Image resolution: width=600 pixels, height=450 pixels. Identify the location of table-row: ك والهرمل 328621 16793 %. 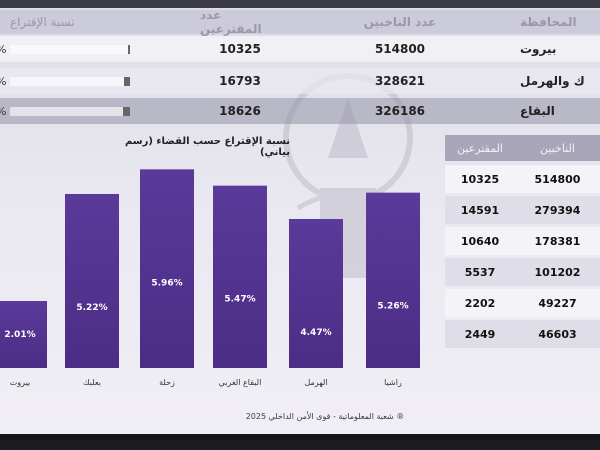
(300, 81).